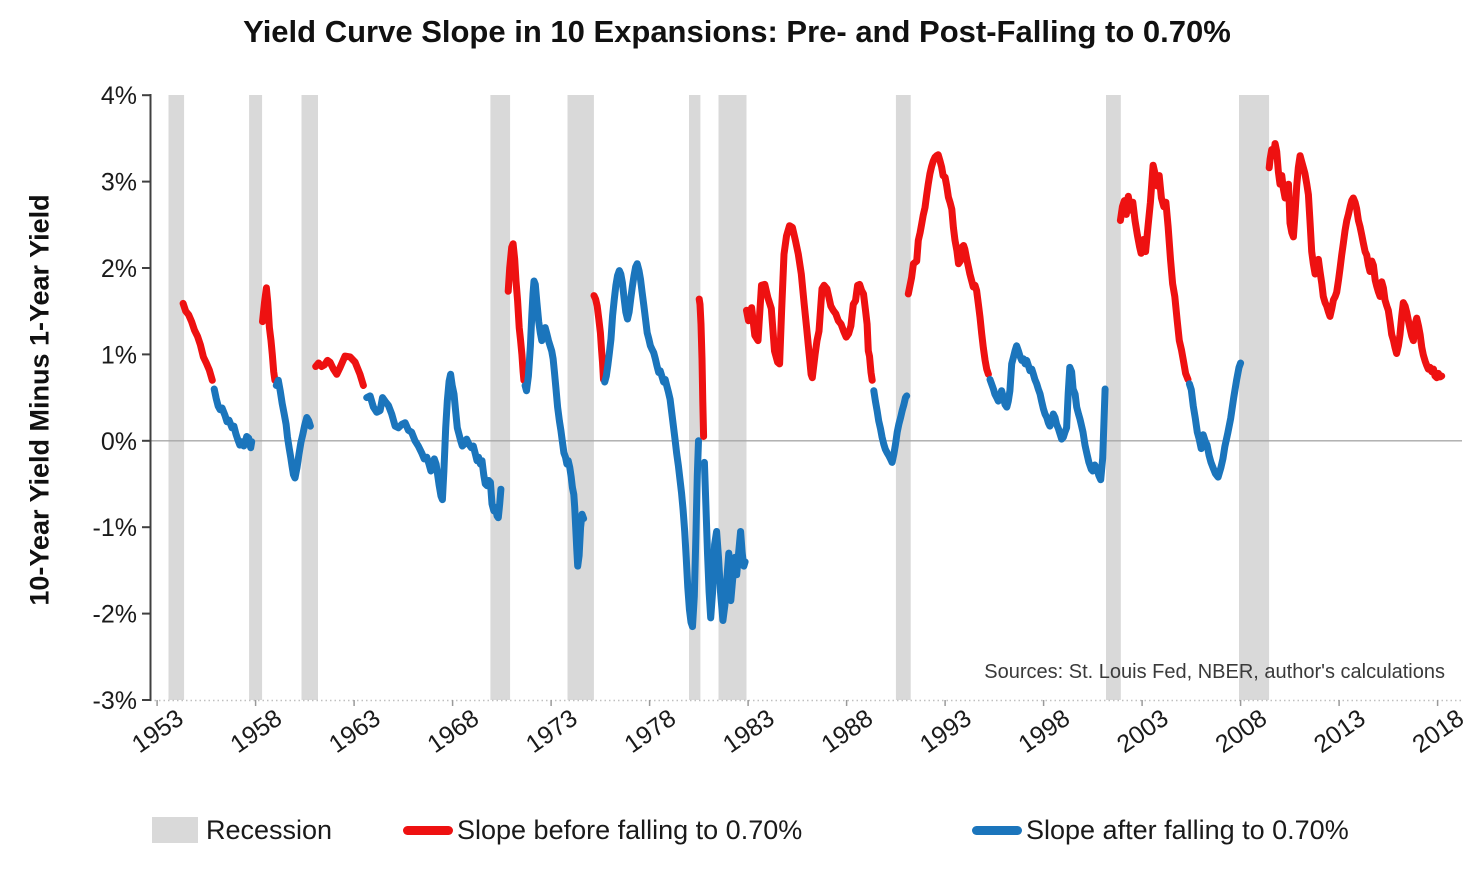 This screenshot has width=1474, height=876. What do you see at coordinates (1340, 731) in the screenshot?
I see `x-tick-label: 2013` at bounding box center [1340, 731].